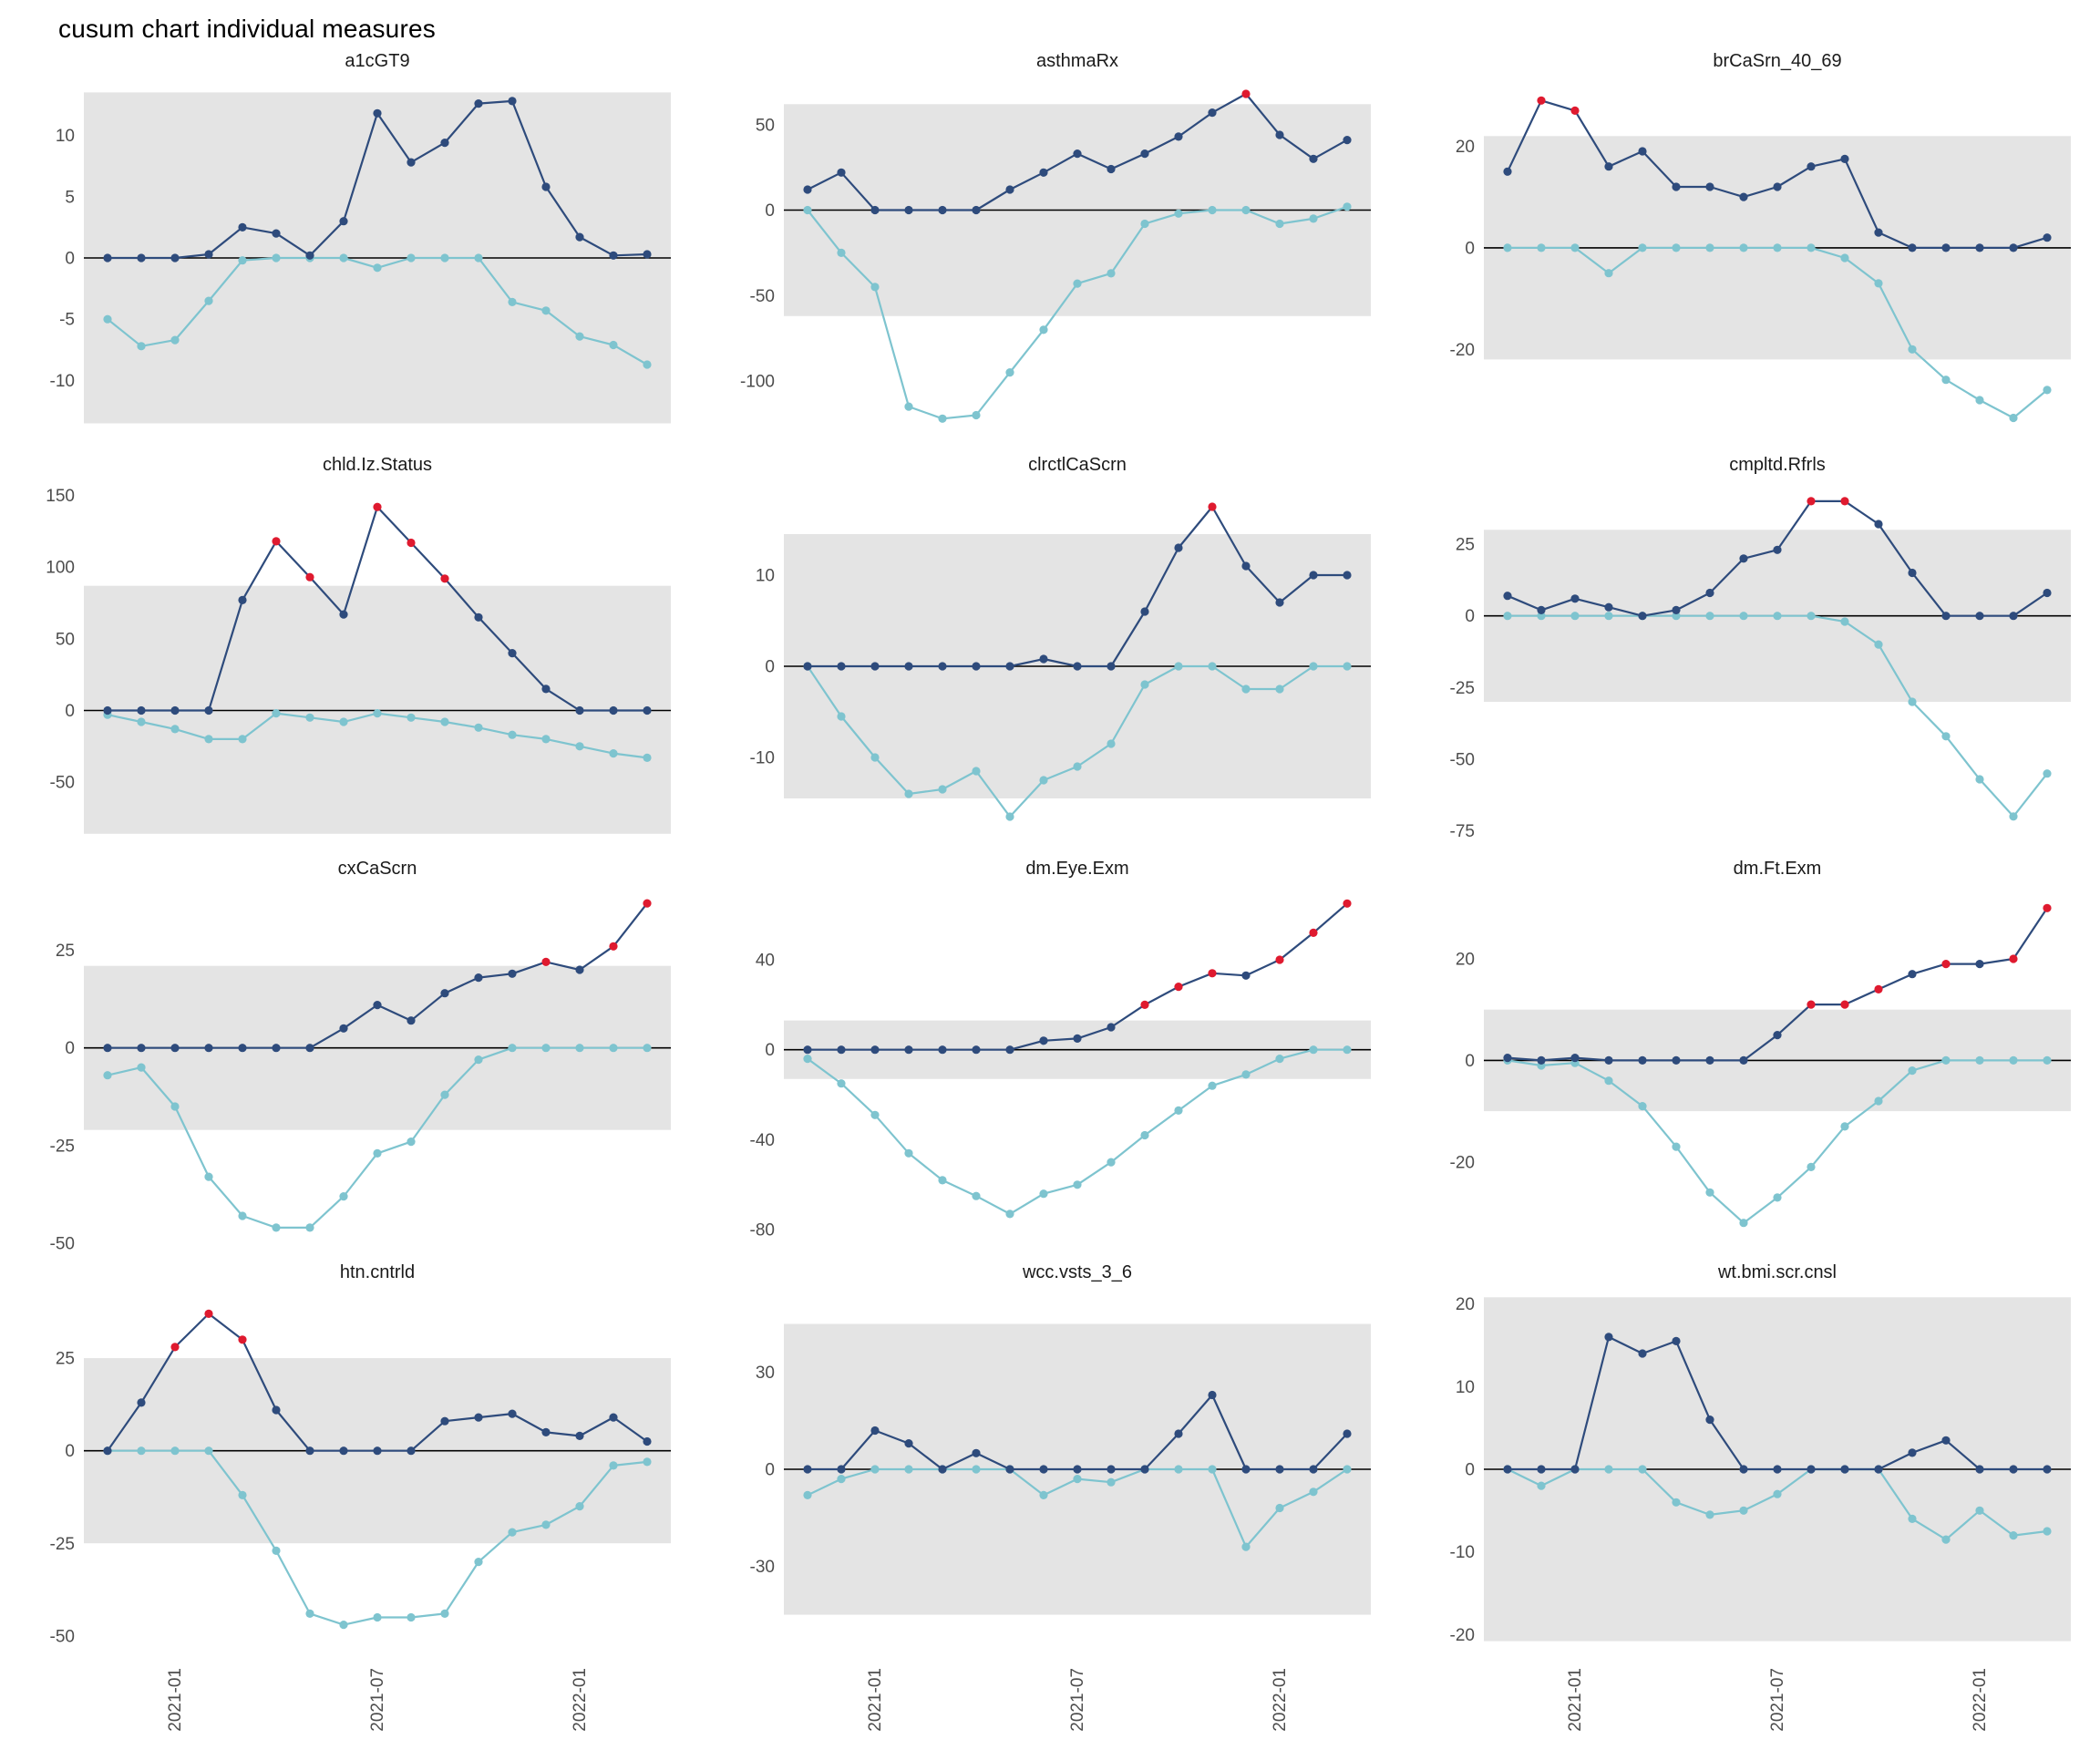  Describe the element at coordinates (1750, 1057) in the screenshot. I see `panel-dm-ft-exm: dm.Ft.Exm 20 0 -20` at that location.